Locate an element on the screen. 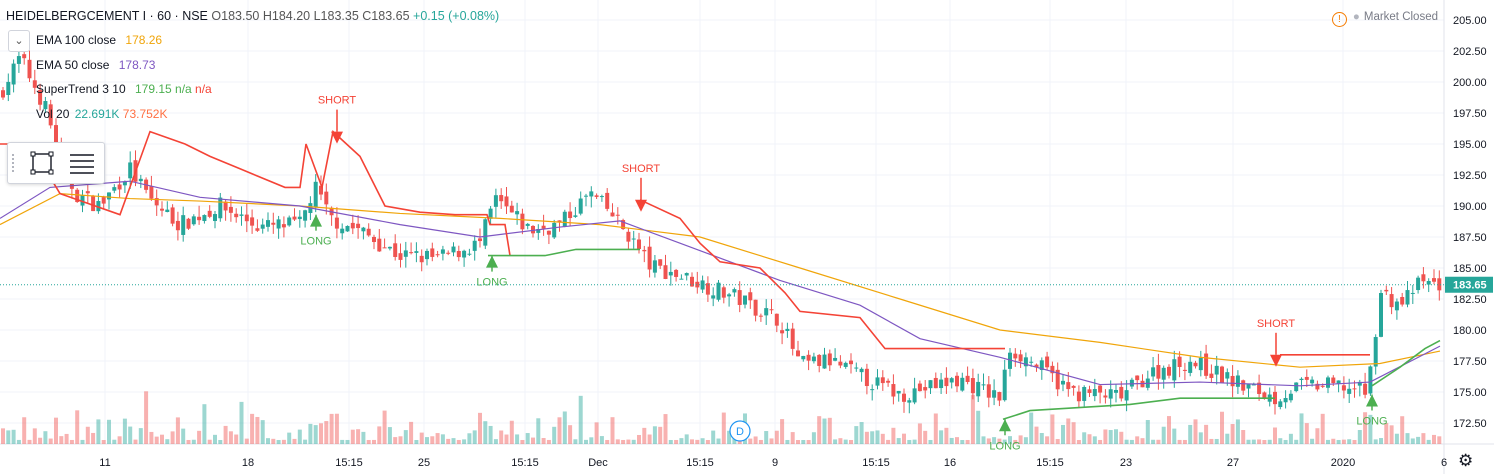 The height and width of the screenshot is (474, 1494). y-tick-label: 192.50 is located at coordinates (1470, 176).